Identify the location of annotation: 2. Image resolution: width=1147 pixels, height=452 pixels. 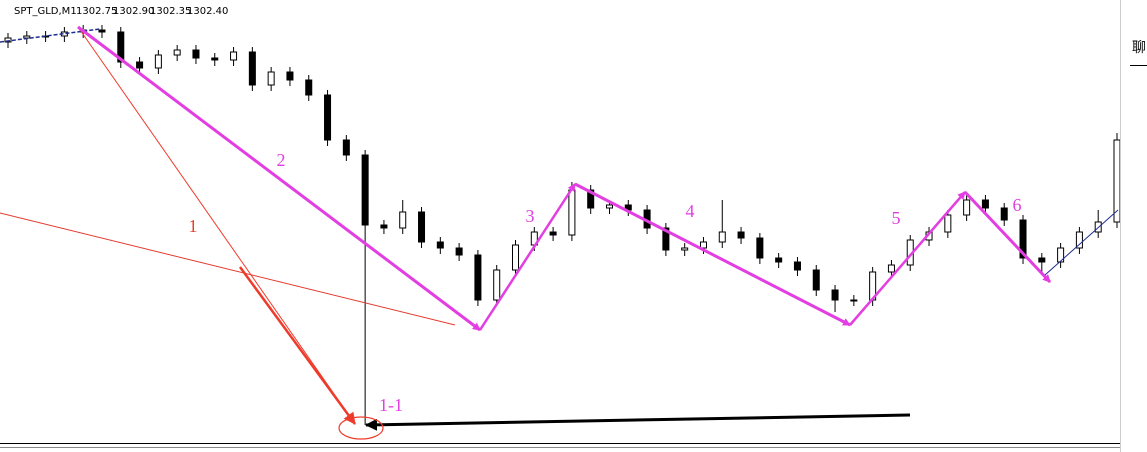
(281, 160).